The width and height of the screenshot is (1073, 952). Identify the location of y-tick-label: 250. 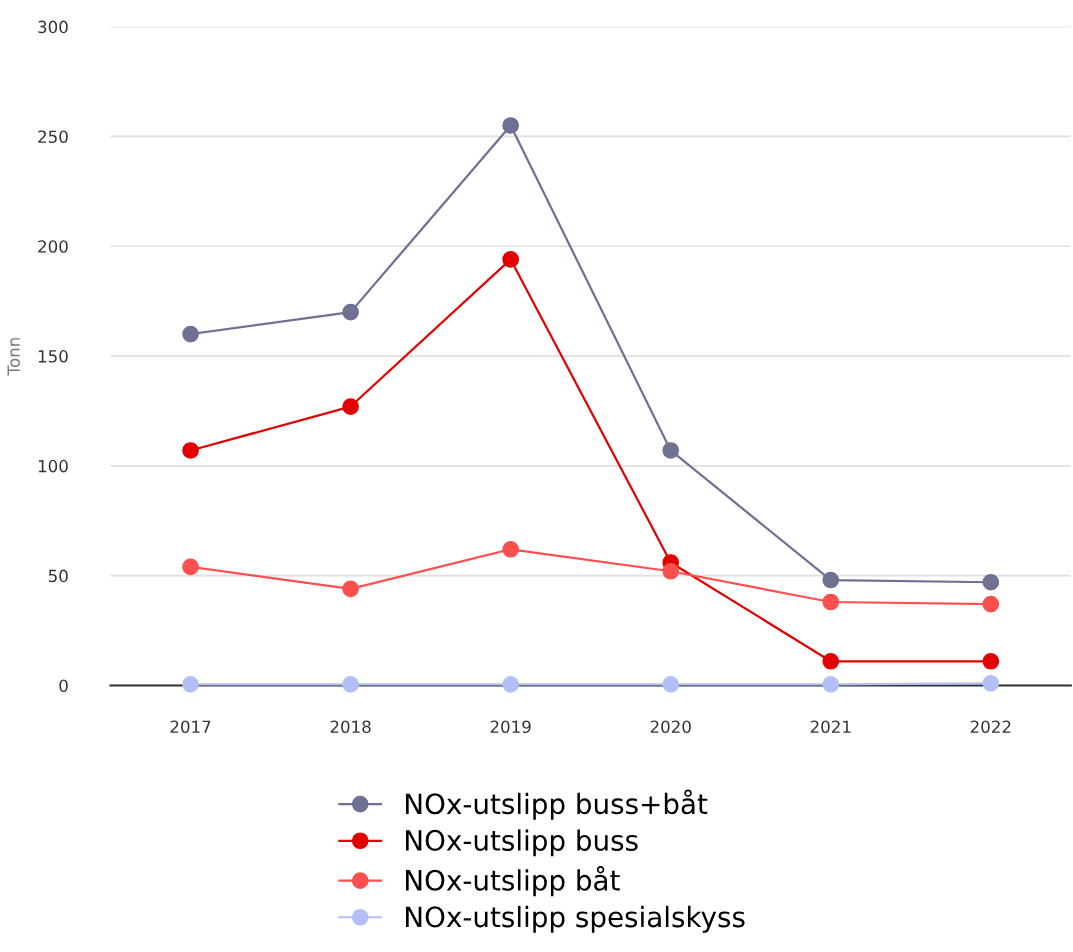
(53, 137).